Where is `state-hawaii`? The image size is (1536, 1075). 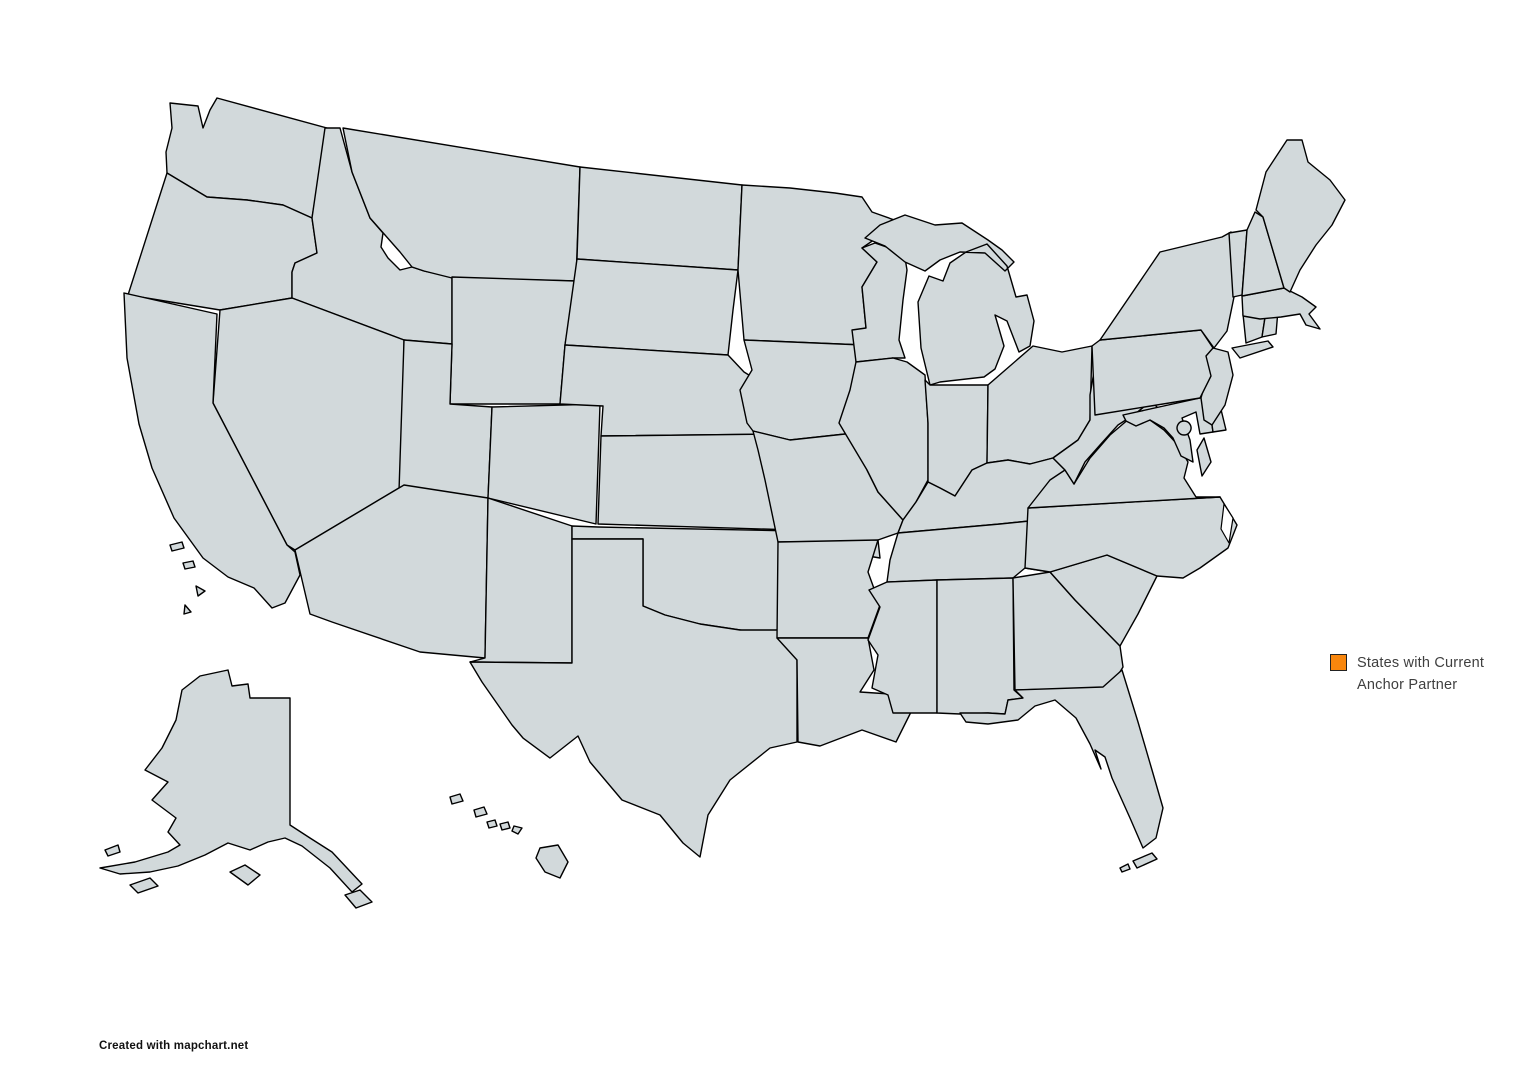
state-hawaii is located at coordinates (509, 836).